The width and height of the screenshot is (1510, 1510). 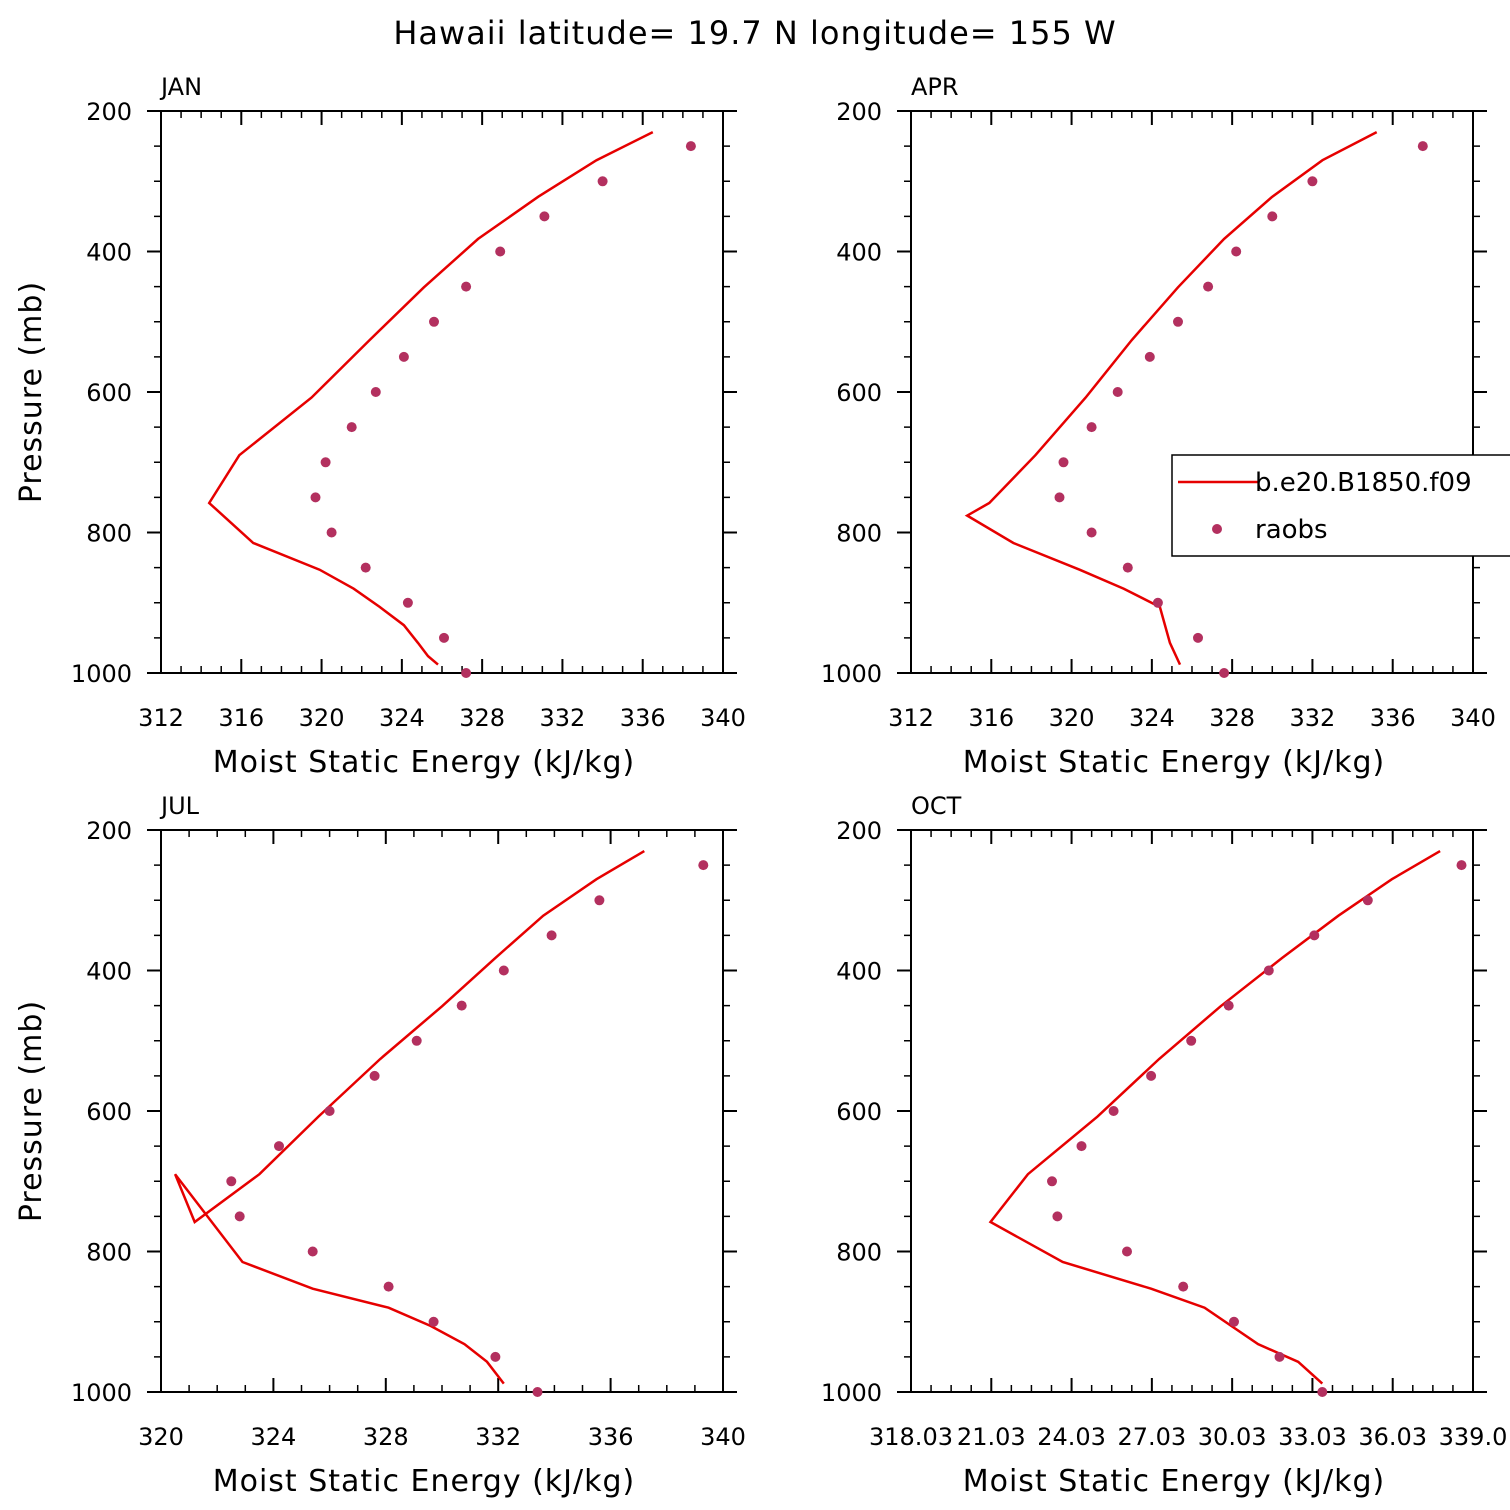 What do you see at coordinates (1291, 530) in the screenshot?
I see `legend-obs-label: raobs` at bounding box center [1291, 530].